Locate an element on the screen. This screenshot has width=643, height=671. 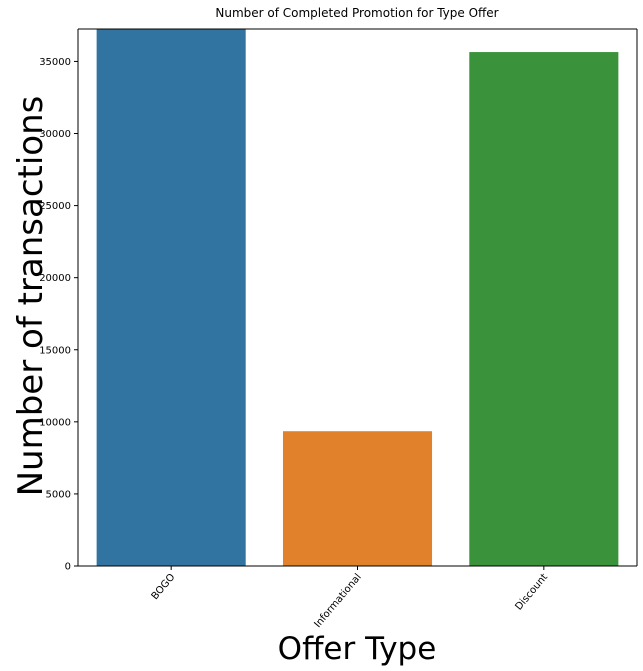
y-tick-label: 10000 is located at coordinates (55, 422).